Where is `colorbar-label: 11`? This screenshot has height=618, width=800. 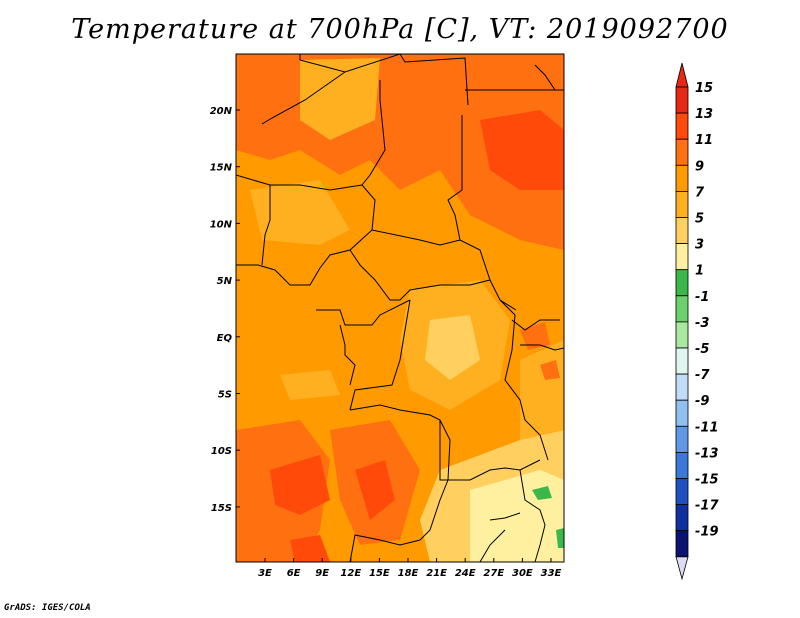 colorbar-label: 11 is located at coordinates (704, 140).